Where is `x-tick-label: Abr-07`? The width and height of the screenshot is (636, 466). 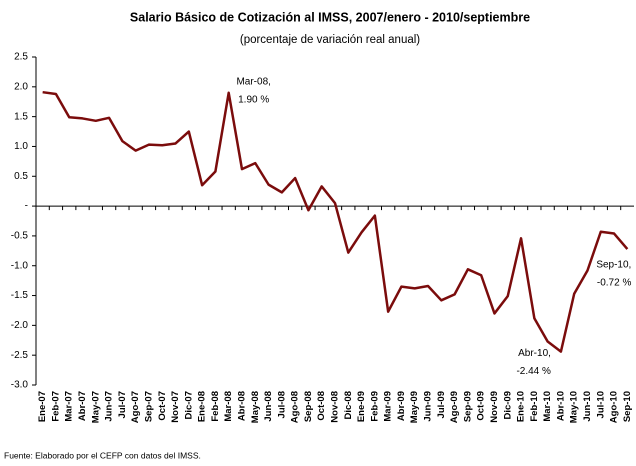 x-tick-label: Abr-07 is located at coordinates (82, 406).